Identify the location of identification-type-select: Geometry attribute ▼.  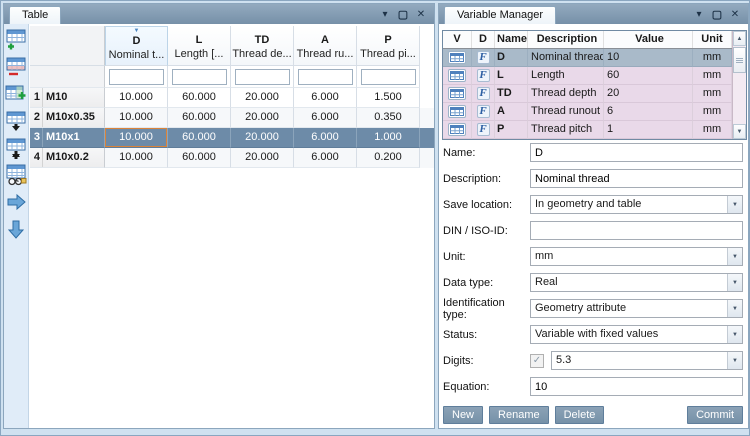
(636, 308).